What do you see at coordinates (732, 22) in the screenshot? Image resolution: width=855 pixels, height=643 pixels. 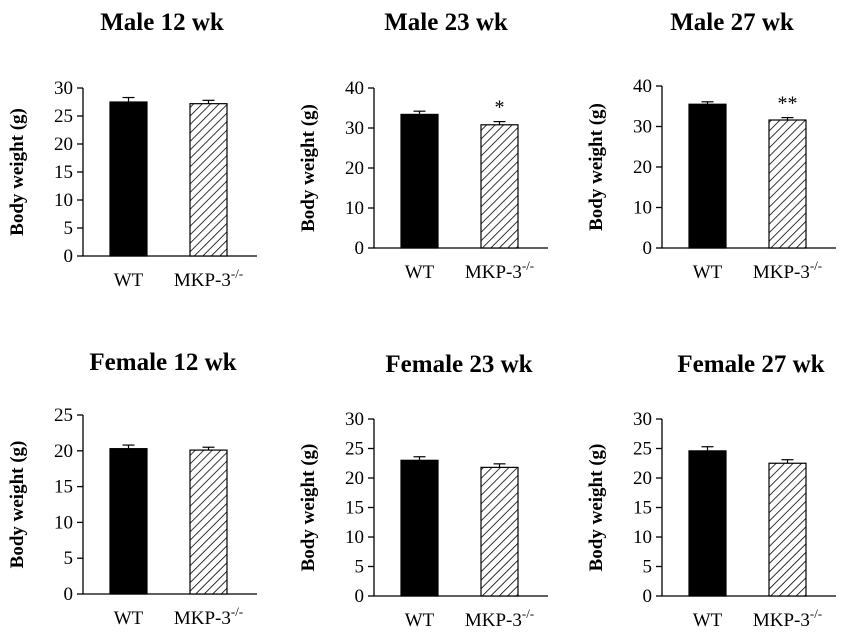 I see `chart-title: Male 27 wk` at bounding box center [732, 22].